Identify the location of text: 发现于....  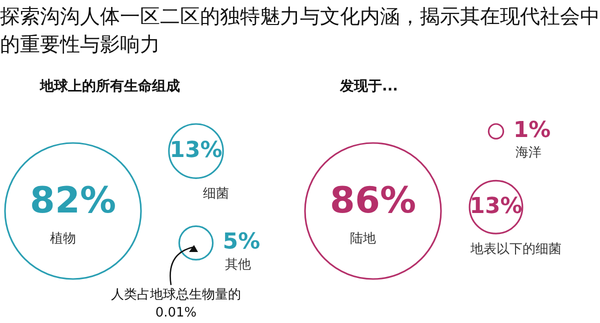
(368, 86).